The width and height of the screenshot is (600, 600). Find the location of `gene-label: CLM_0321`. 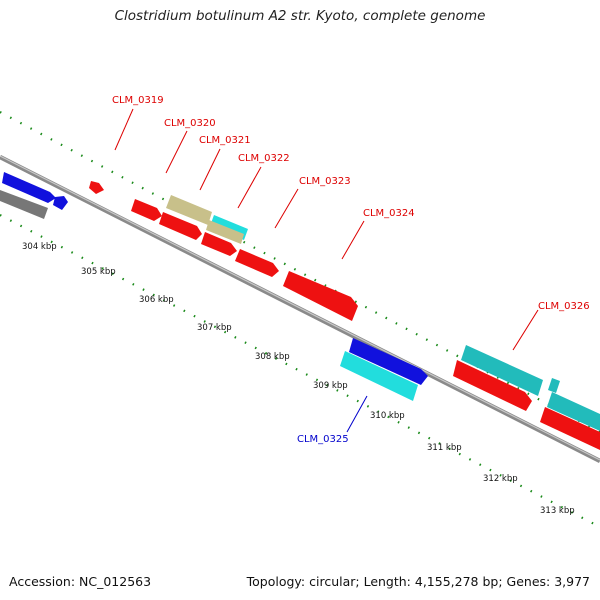

gene-label: CLM_0321 is located at coordinates (225, 140).